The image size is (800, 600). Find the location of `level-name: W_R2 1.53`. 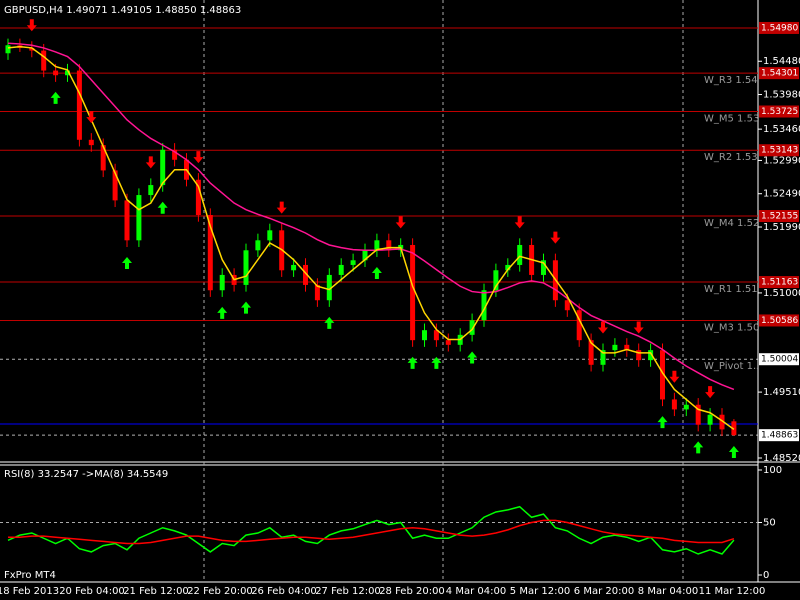

level-name: W_R2 1.53 is located at coordinates (731, 157).